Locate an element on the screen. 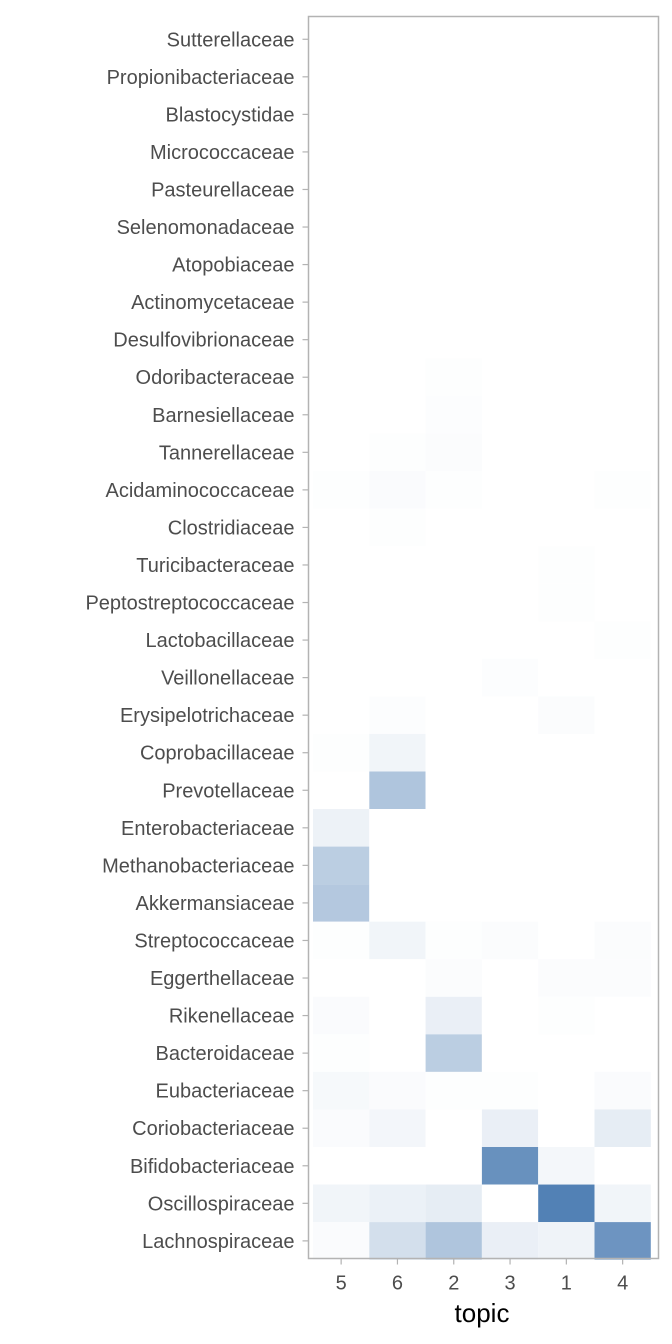  y-tick-label: Bacteroidaceae is located at coordinates (225, 1054).